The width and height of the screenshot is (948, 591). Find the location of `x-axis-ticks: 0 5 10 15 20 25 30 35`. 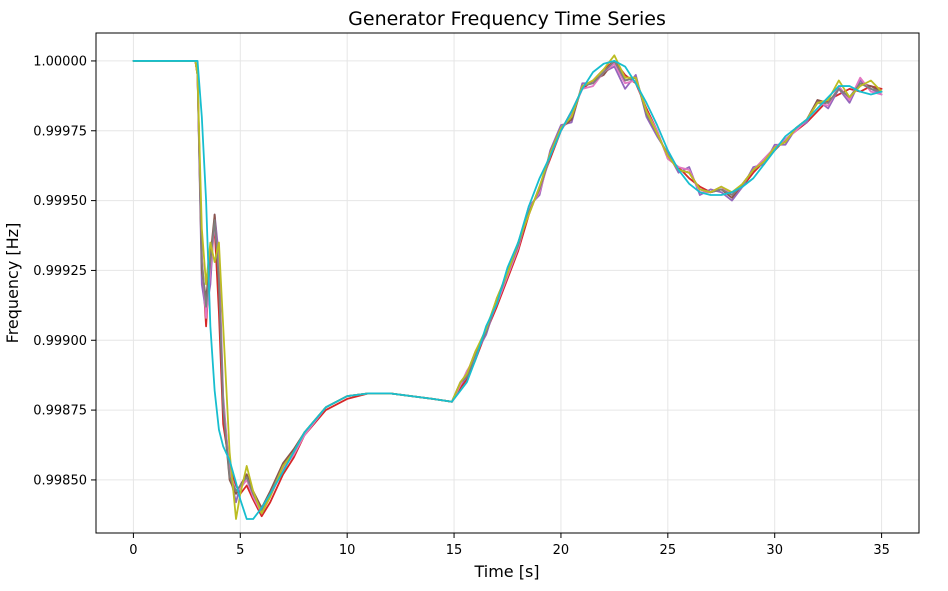

x-axis-ticks: 0 5 10 15 20 25 30 35 is located at coordinates (509, 545).